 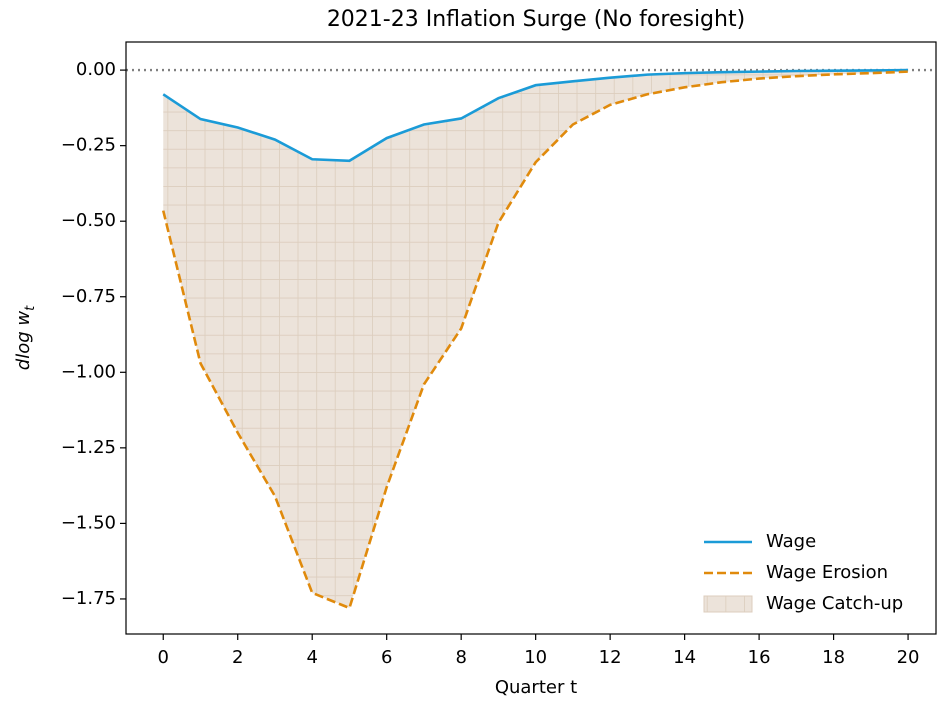 I want to click on y-tick-label: −1.75, so click(x=88, y=598).